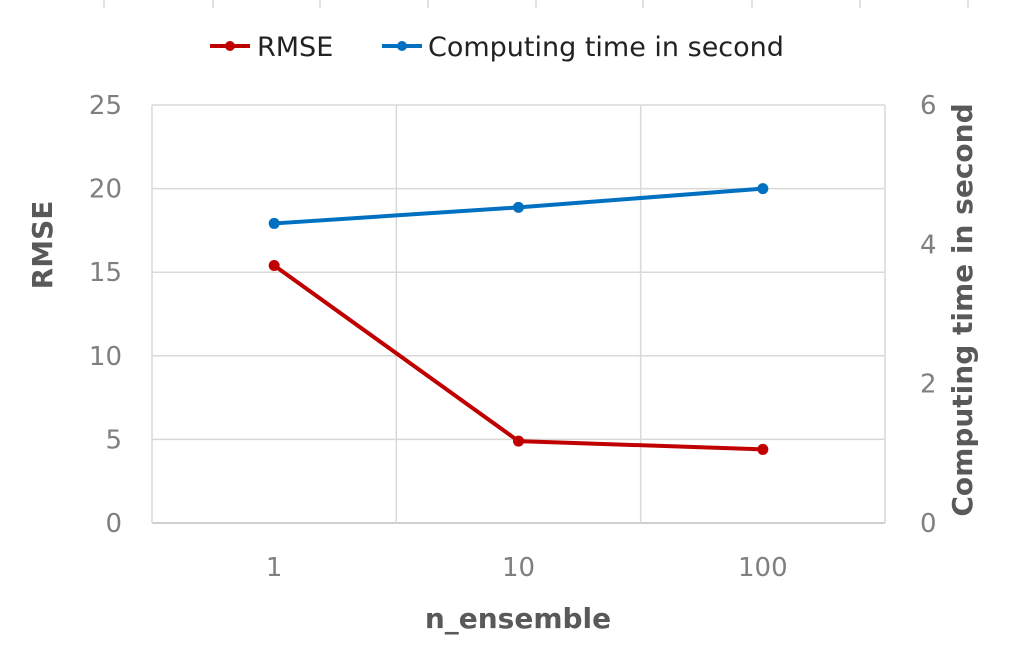 The width and height of the screenshot is (1015, 656). I want to click on x-axis-title: n_ensemble, so click(518, 618).